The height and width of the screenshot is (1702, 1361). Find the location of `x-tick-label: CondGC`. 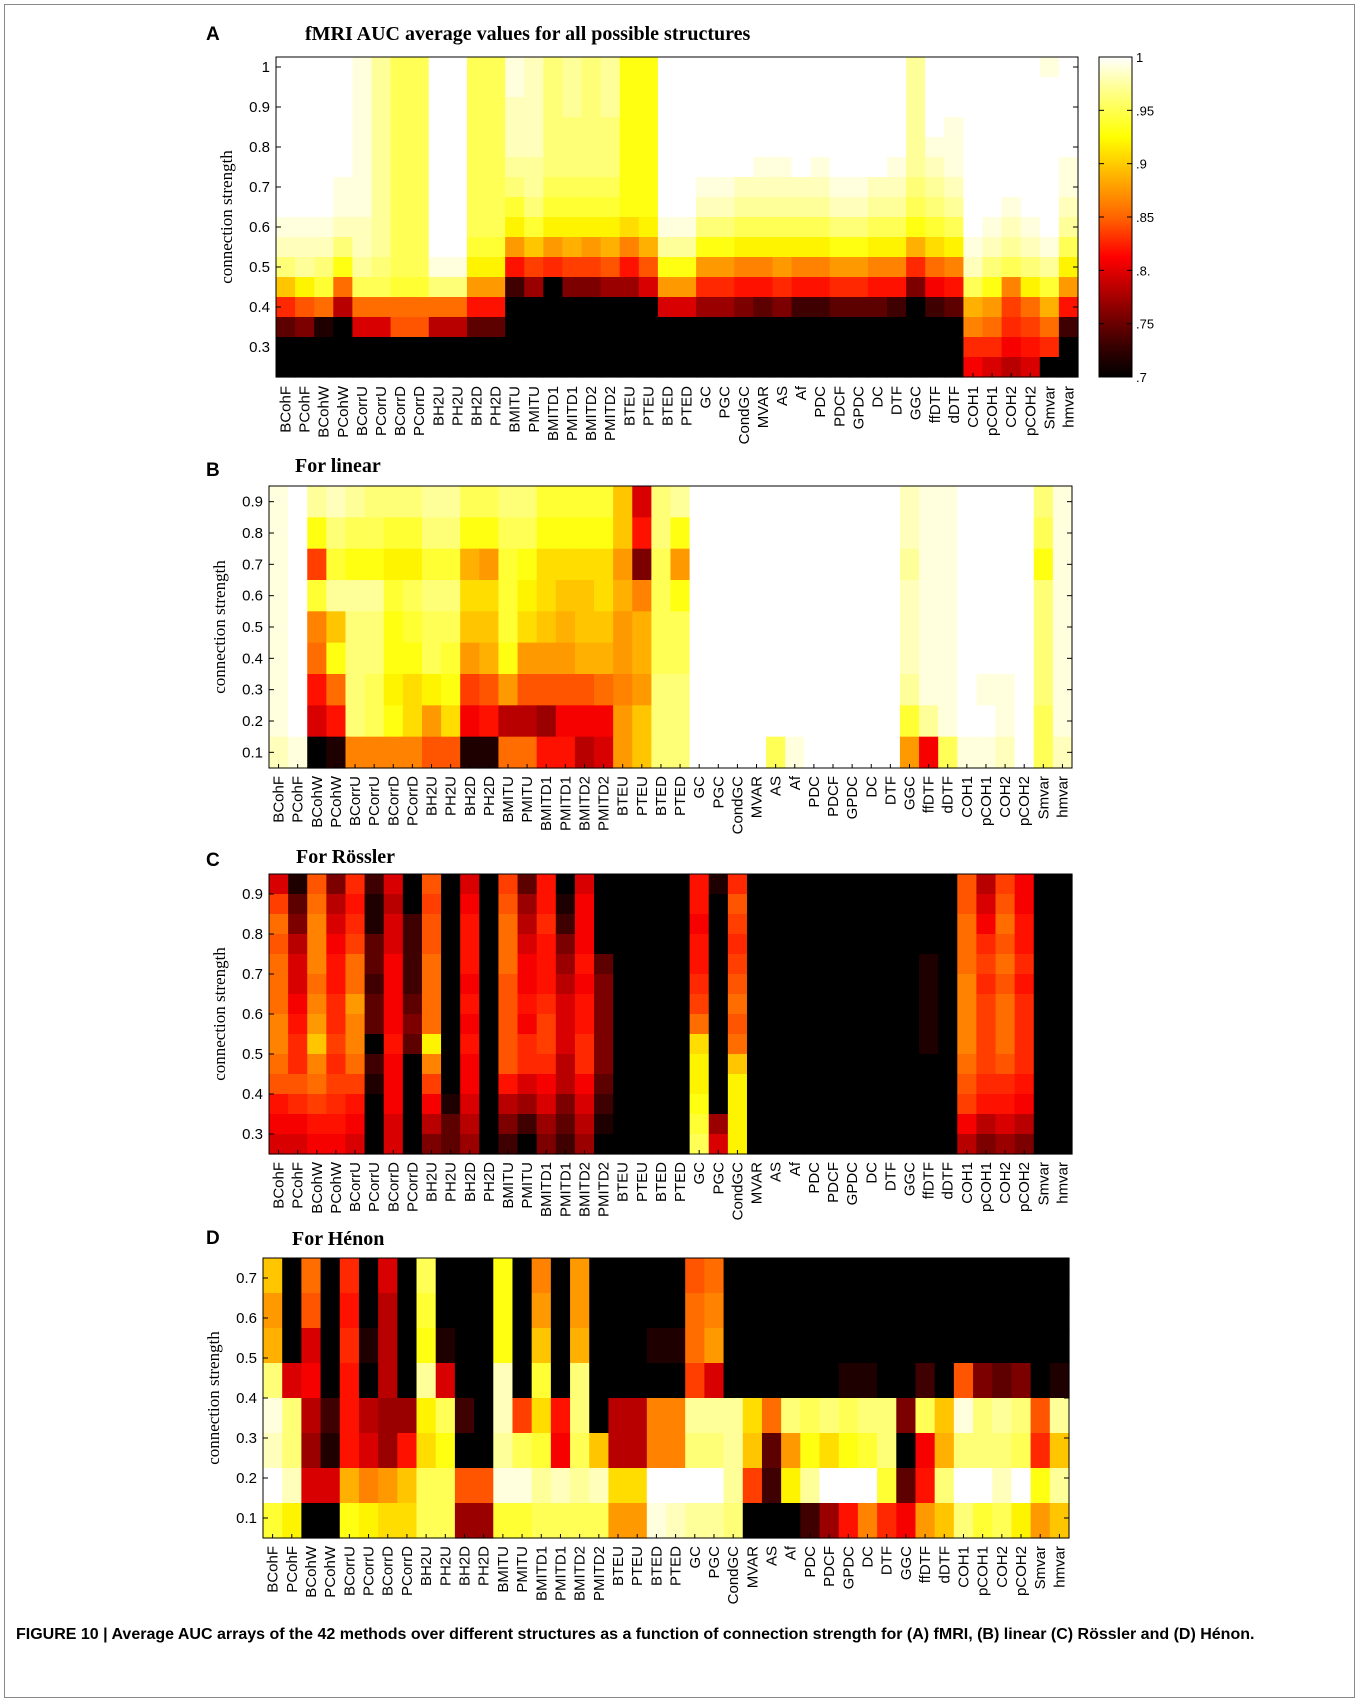

x-tick-label: CondGC is located at coordinates (737, 805).